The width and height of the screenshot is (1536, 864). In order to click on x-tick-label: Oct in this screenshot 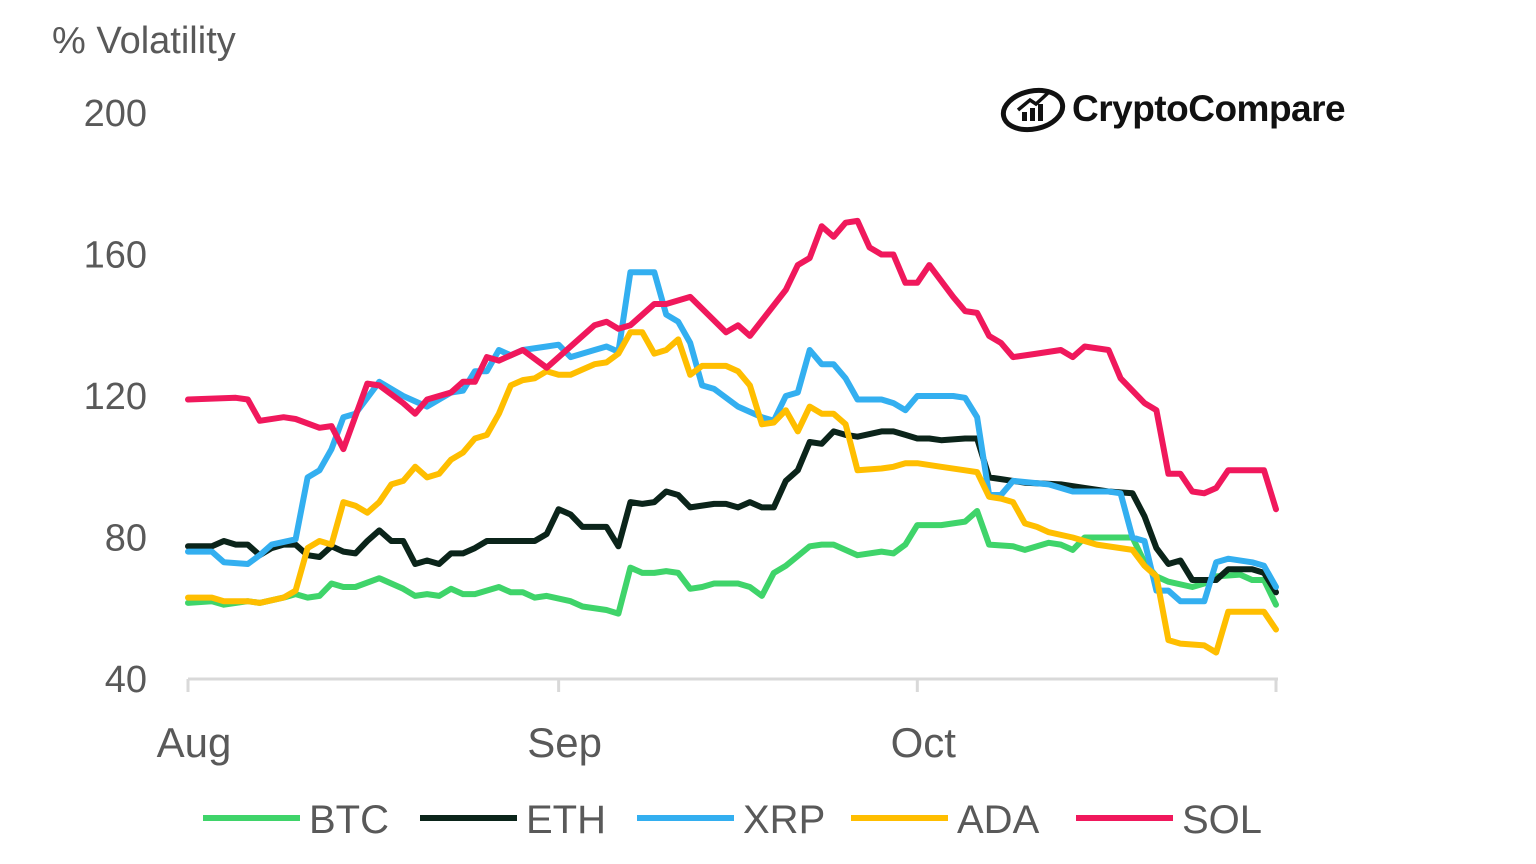, I will do `click(924, 742)`.